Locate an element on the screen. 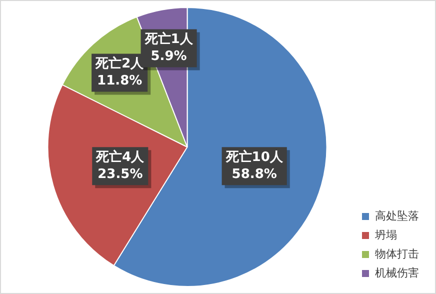  legend-label: 物体打击 is located at coordinates (397, 253).